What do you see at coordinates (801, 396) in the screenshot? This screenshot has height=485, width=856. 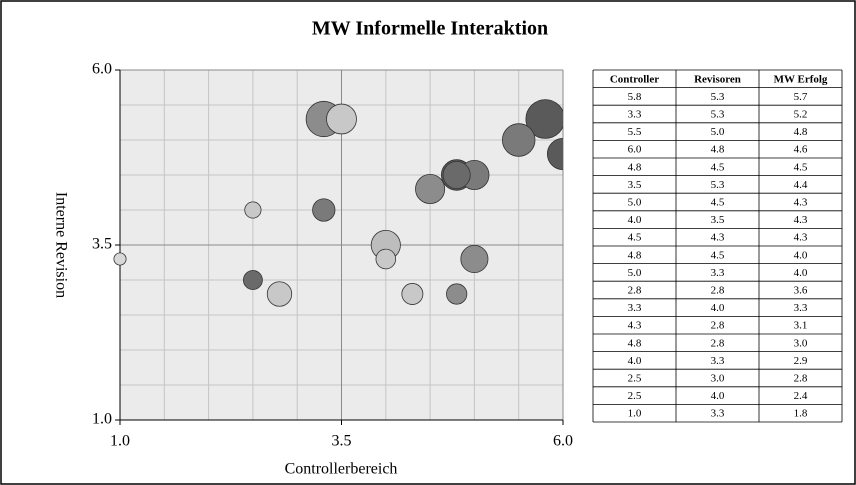 I see `table-cell: 2.4` at bounding box center [801, 396].